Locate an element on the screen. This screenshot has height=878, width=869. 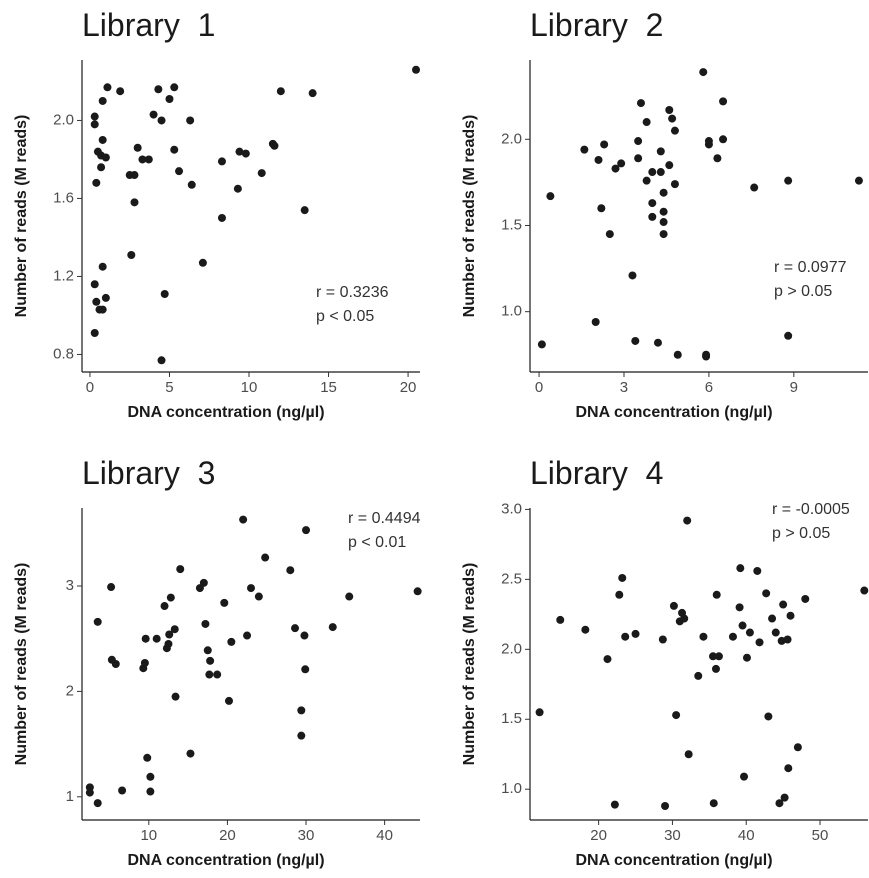
annotation: r = 0.3236 is located at coordinates (352, 292).